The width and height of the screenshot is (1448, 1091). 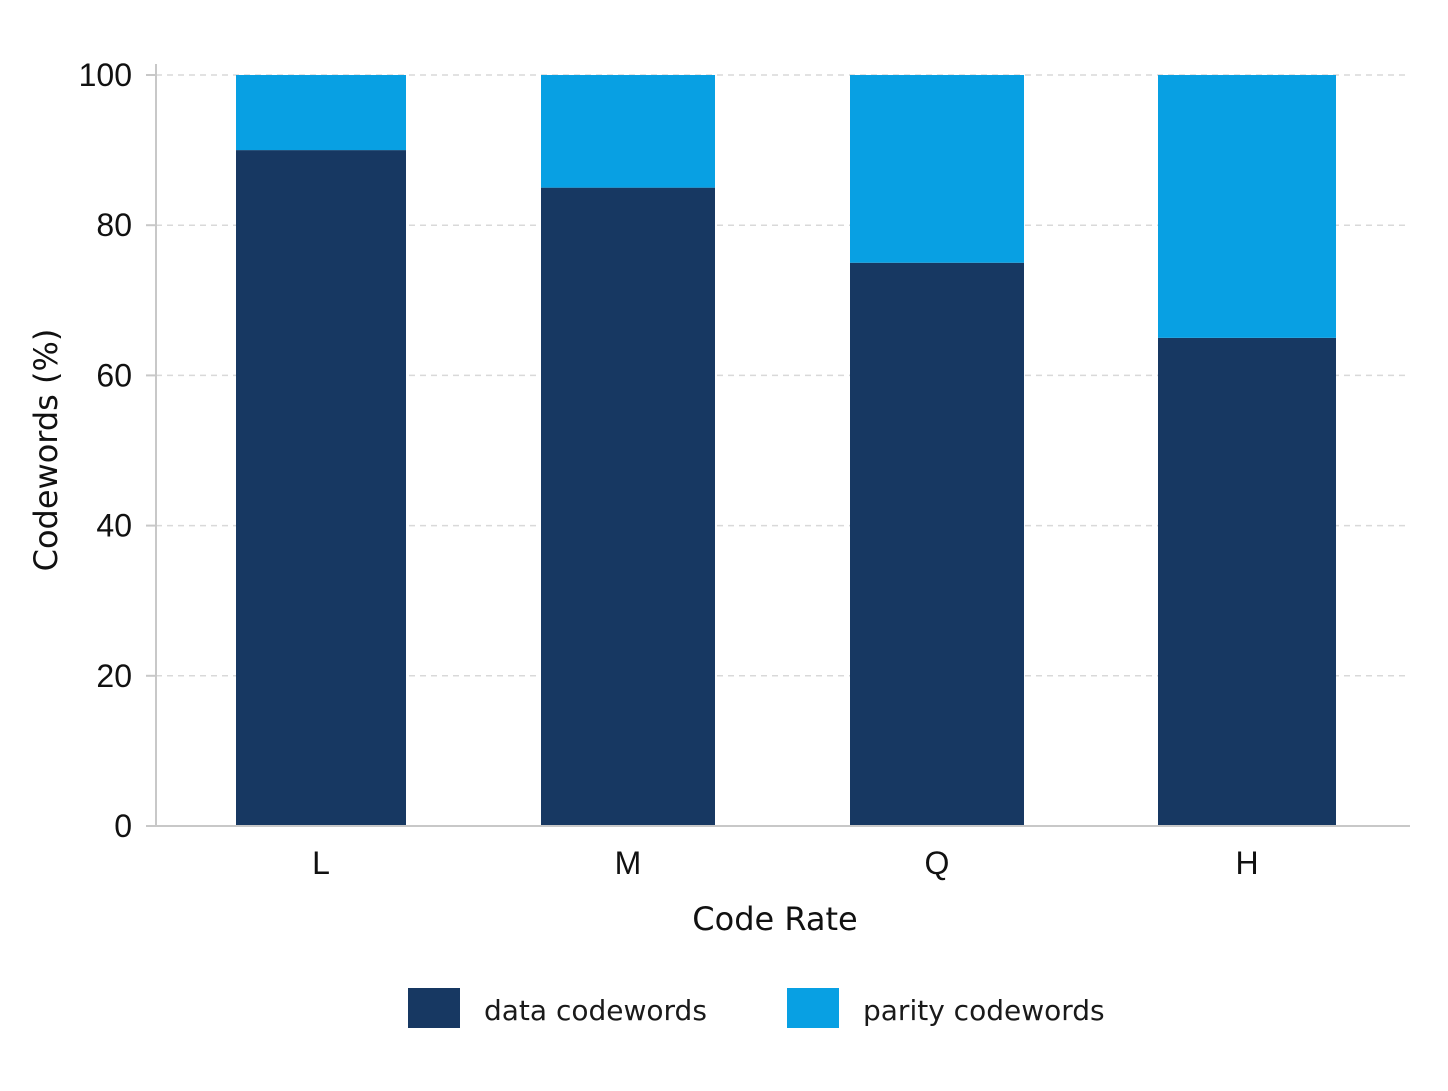 What do you see at coordinates (984, 1010) in the screenshot?
I see `legend-label-parity-codewords: parity codewords` at bounding box center [984, 1010].